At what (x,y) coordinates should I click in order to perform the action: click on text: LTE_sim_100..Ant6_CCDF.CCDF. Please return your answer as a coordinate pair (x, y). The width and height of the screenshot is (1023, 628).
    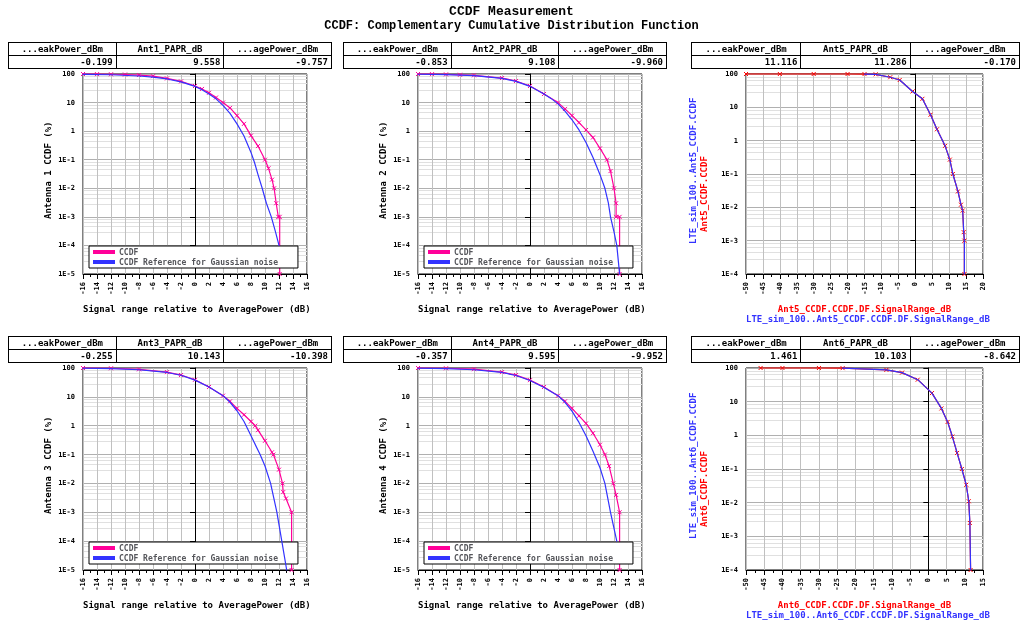
    Looking at the image, I should click on (693, 465).